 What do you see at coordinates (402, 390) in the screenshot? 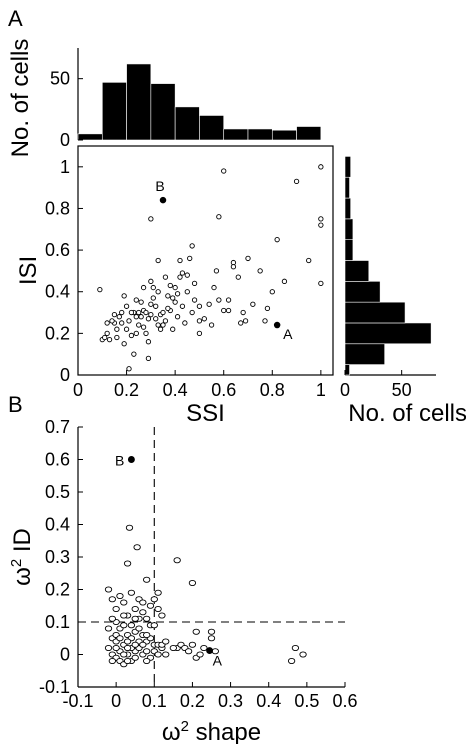
I see `x-tick-label: 50` at bounding box center [402, 390].